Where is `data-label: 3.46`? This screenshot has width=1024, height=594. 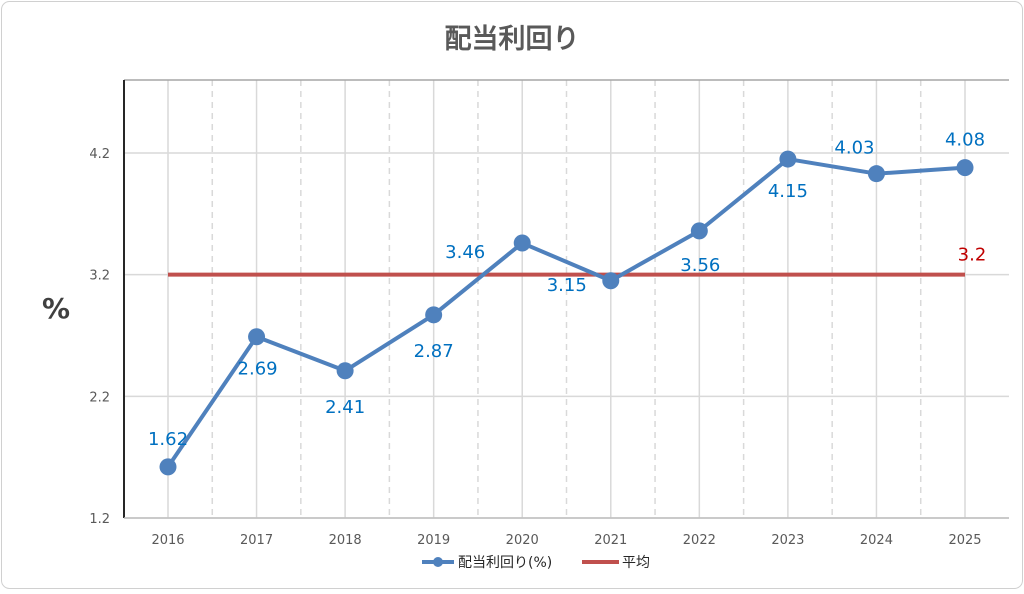
data-label: 3.46 is located at coordinates (465, 252).